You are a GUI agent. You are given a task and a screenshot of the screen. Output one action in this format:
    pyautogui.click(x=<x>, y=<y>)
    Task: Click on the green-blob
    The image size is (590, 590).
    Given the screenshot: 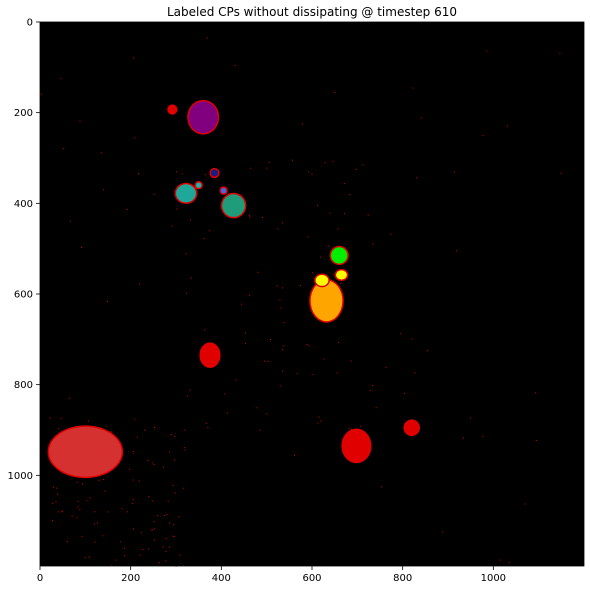 What is the action you would take?
    pyautogui.click(x=339, y=255)
    